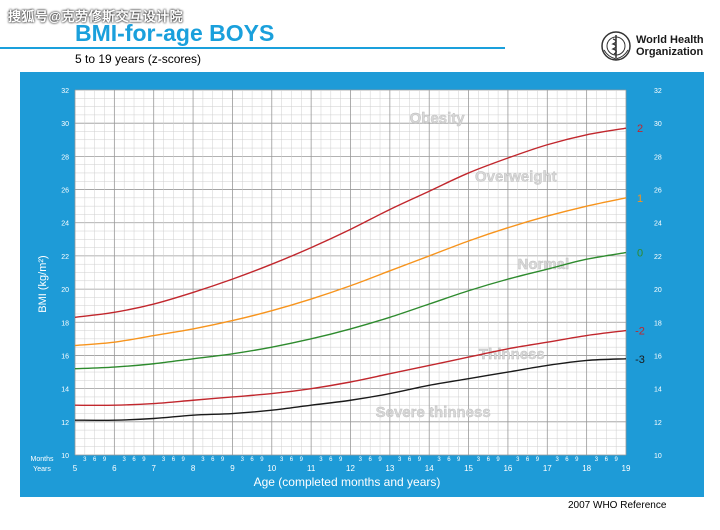  Describe the element at coordinates (65, 423) in the screenshot. I see `y-tick-label-left: 12` at that location.